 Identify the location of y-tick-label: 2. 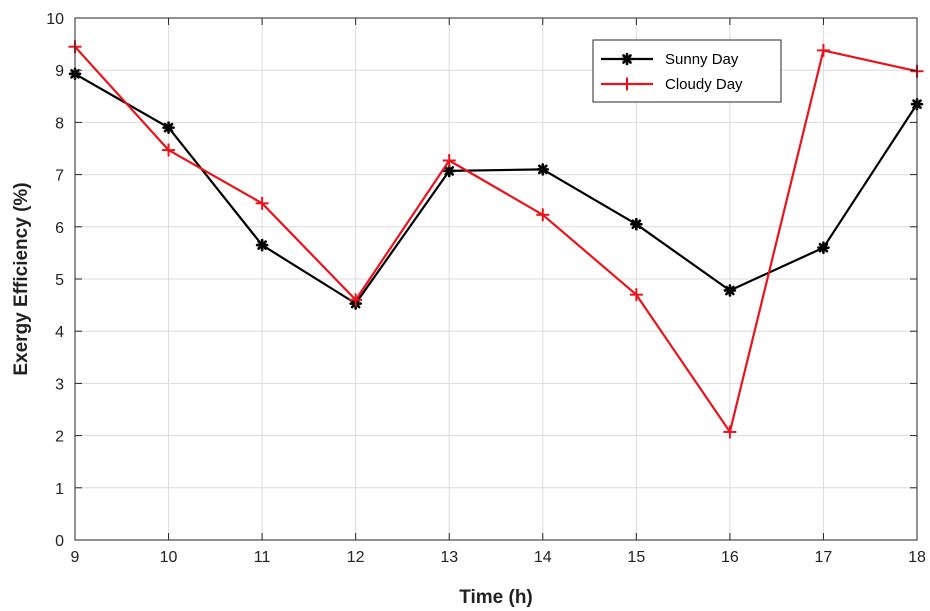
(59, 437).